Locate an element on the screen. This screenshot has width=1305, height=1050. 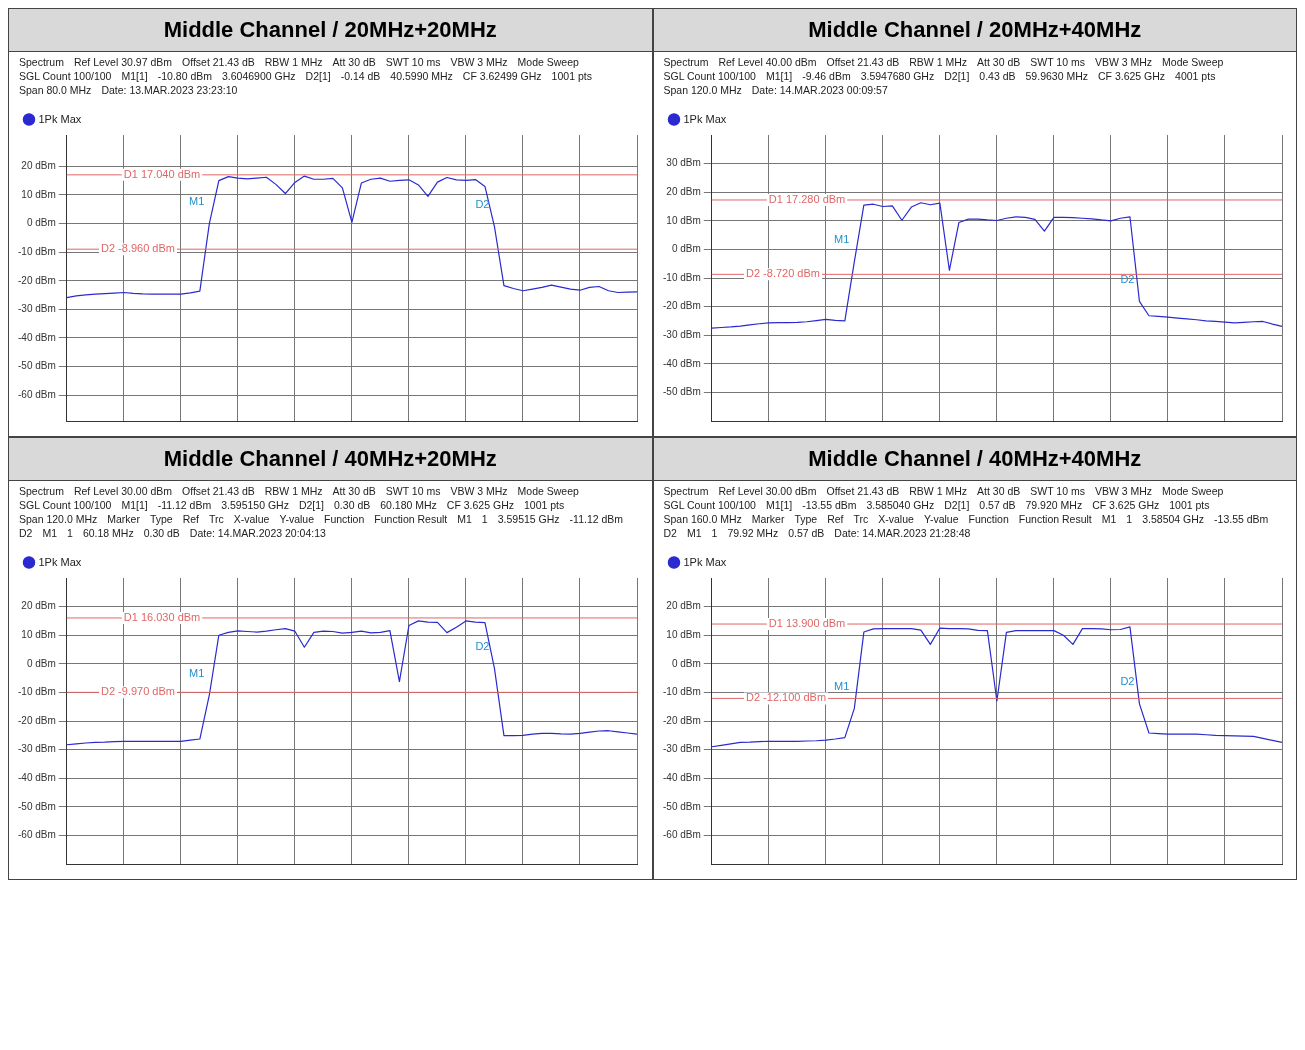
text: M1 is located at coordinates (464, 519).